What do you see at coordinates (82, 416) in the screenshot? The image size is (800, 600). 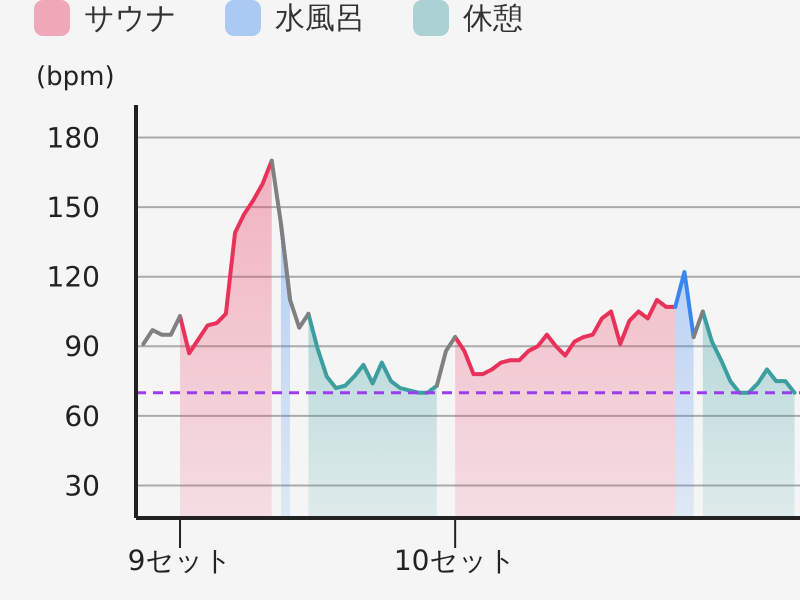 I see `y-tick-label: 60` at bounding box center [82, 416].